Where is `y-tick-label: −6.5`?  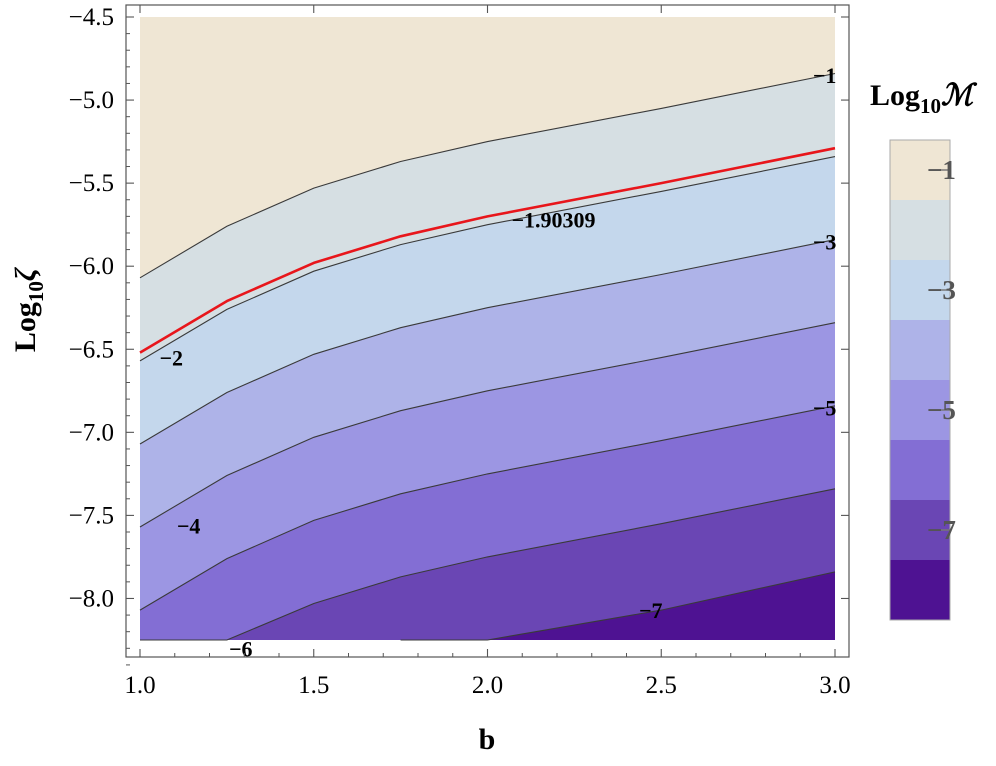
y-tick-label: −6.5 is located at coordinates (91, 349).